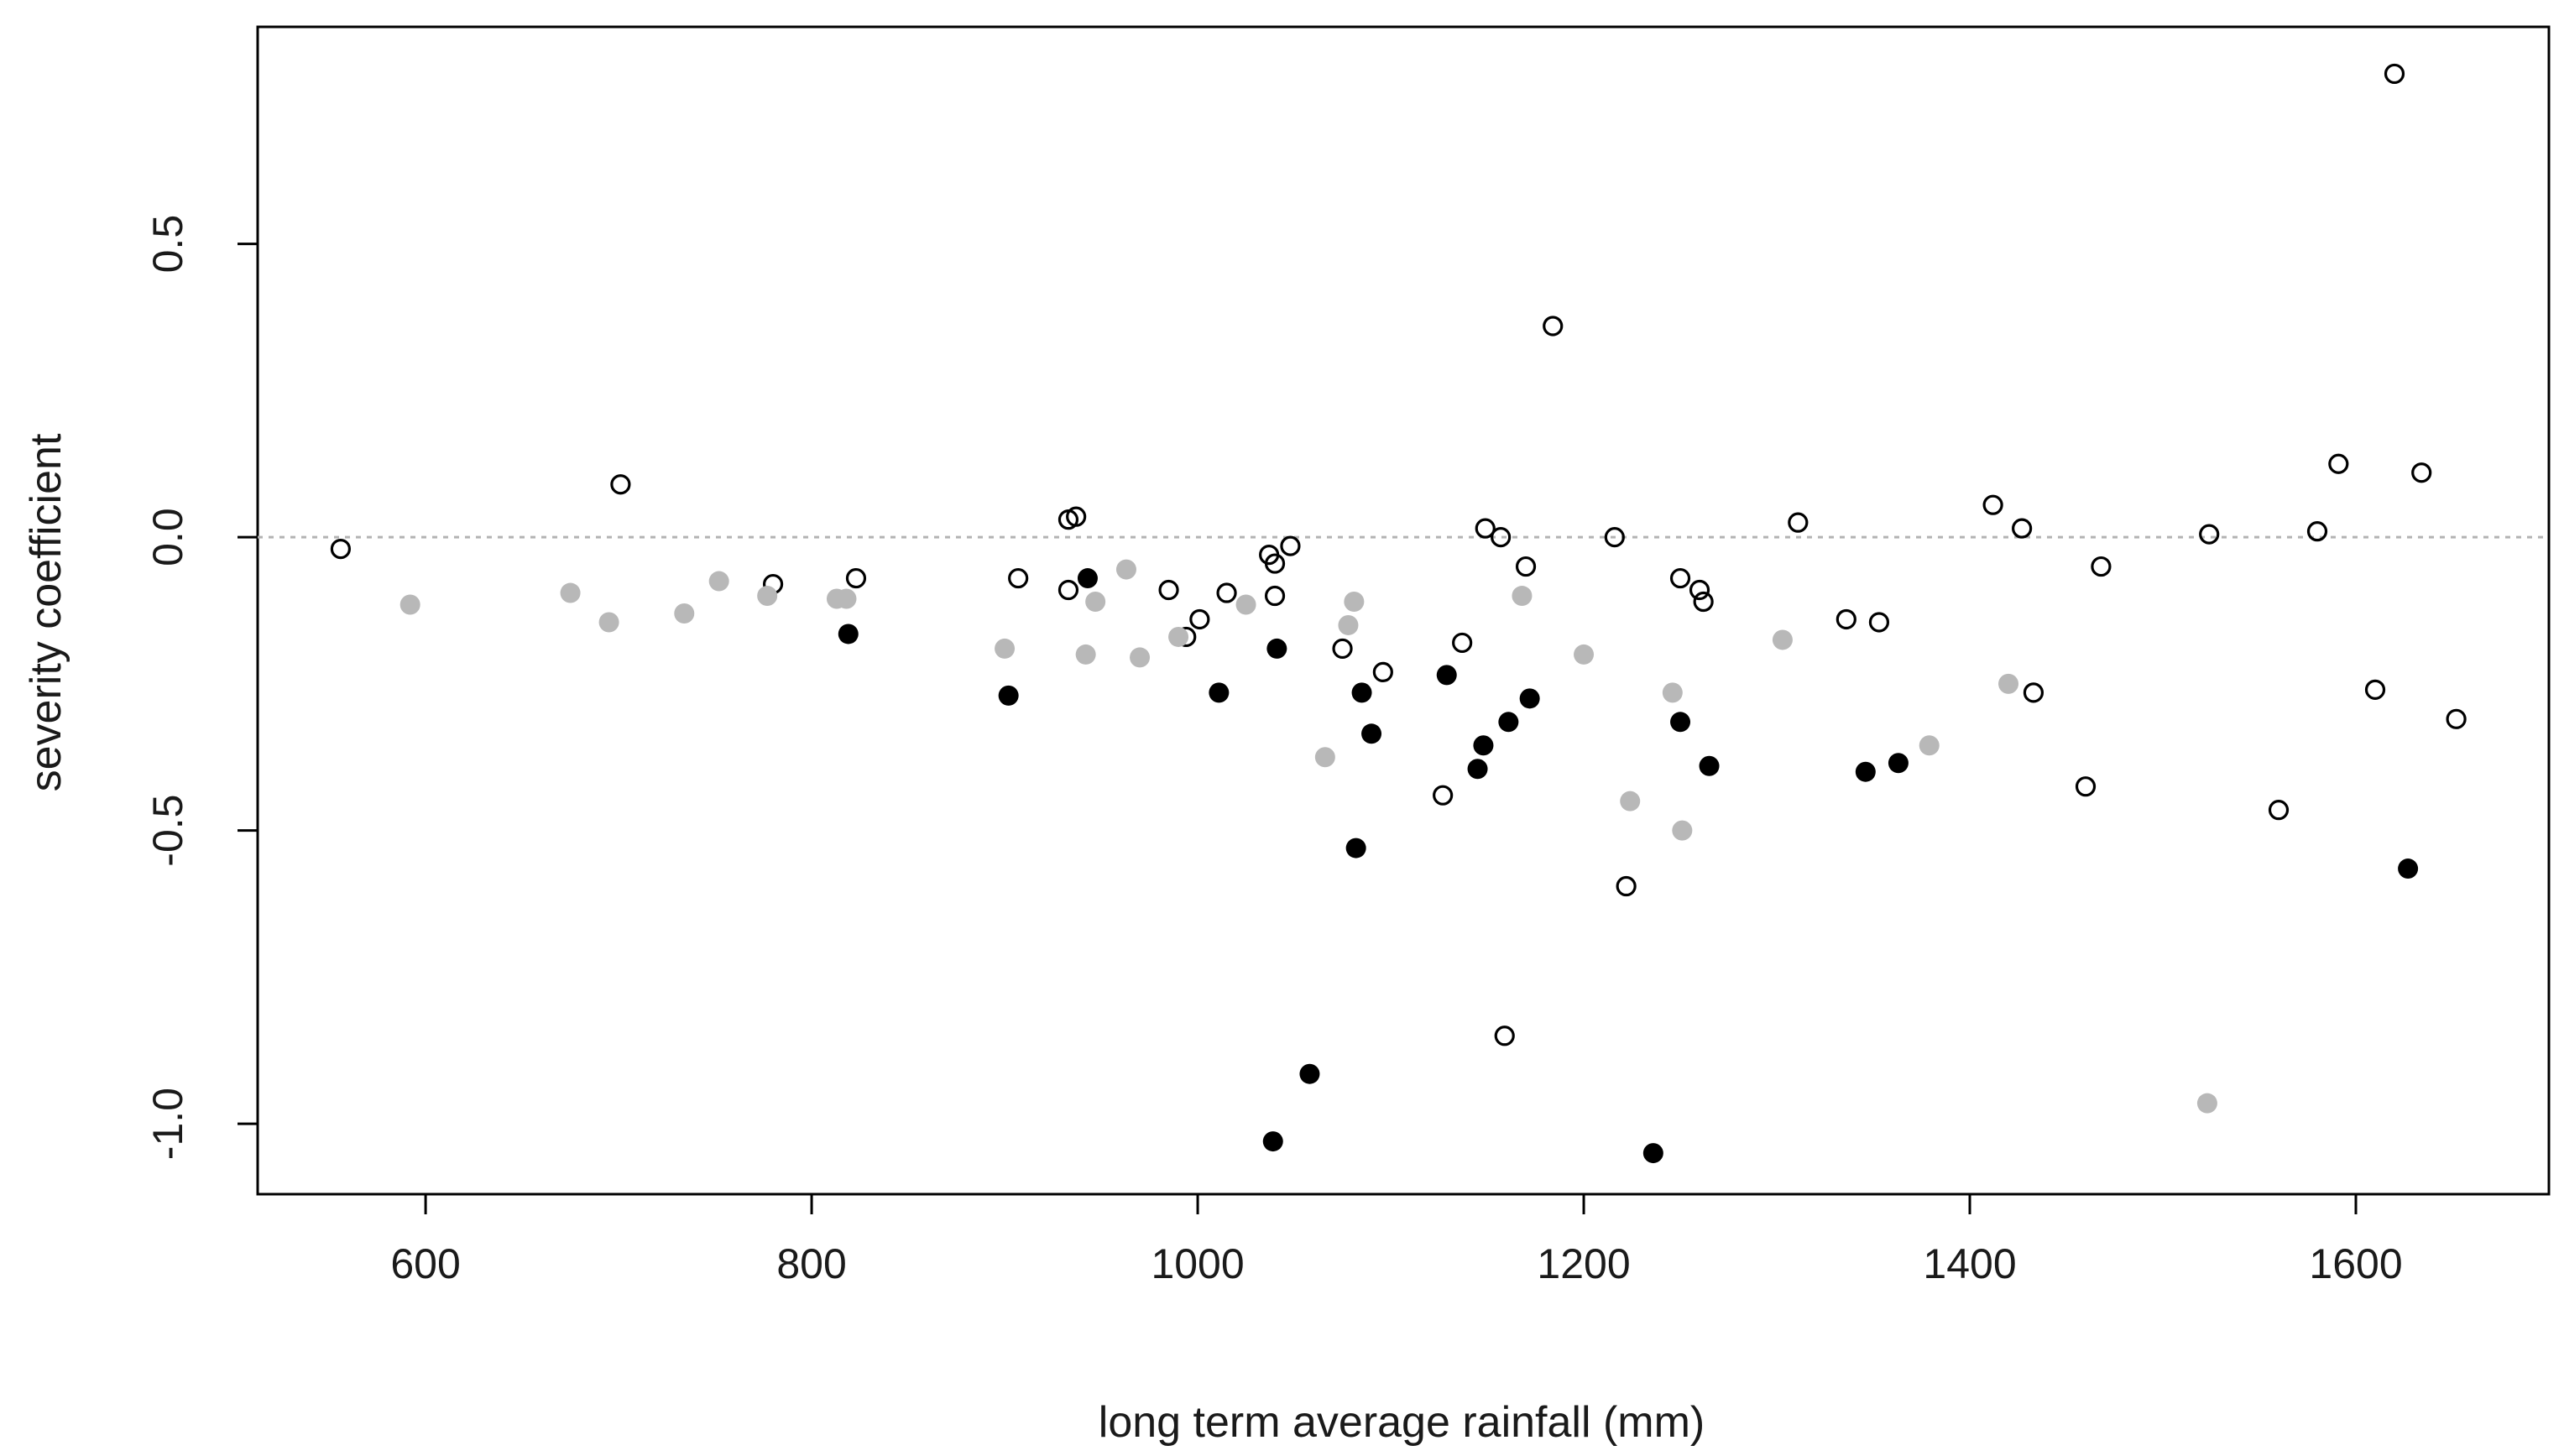  Describe the element at coordinates (167, 537) in the screenshot. I see `y-tick-label: 0.0` at that location.